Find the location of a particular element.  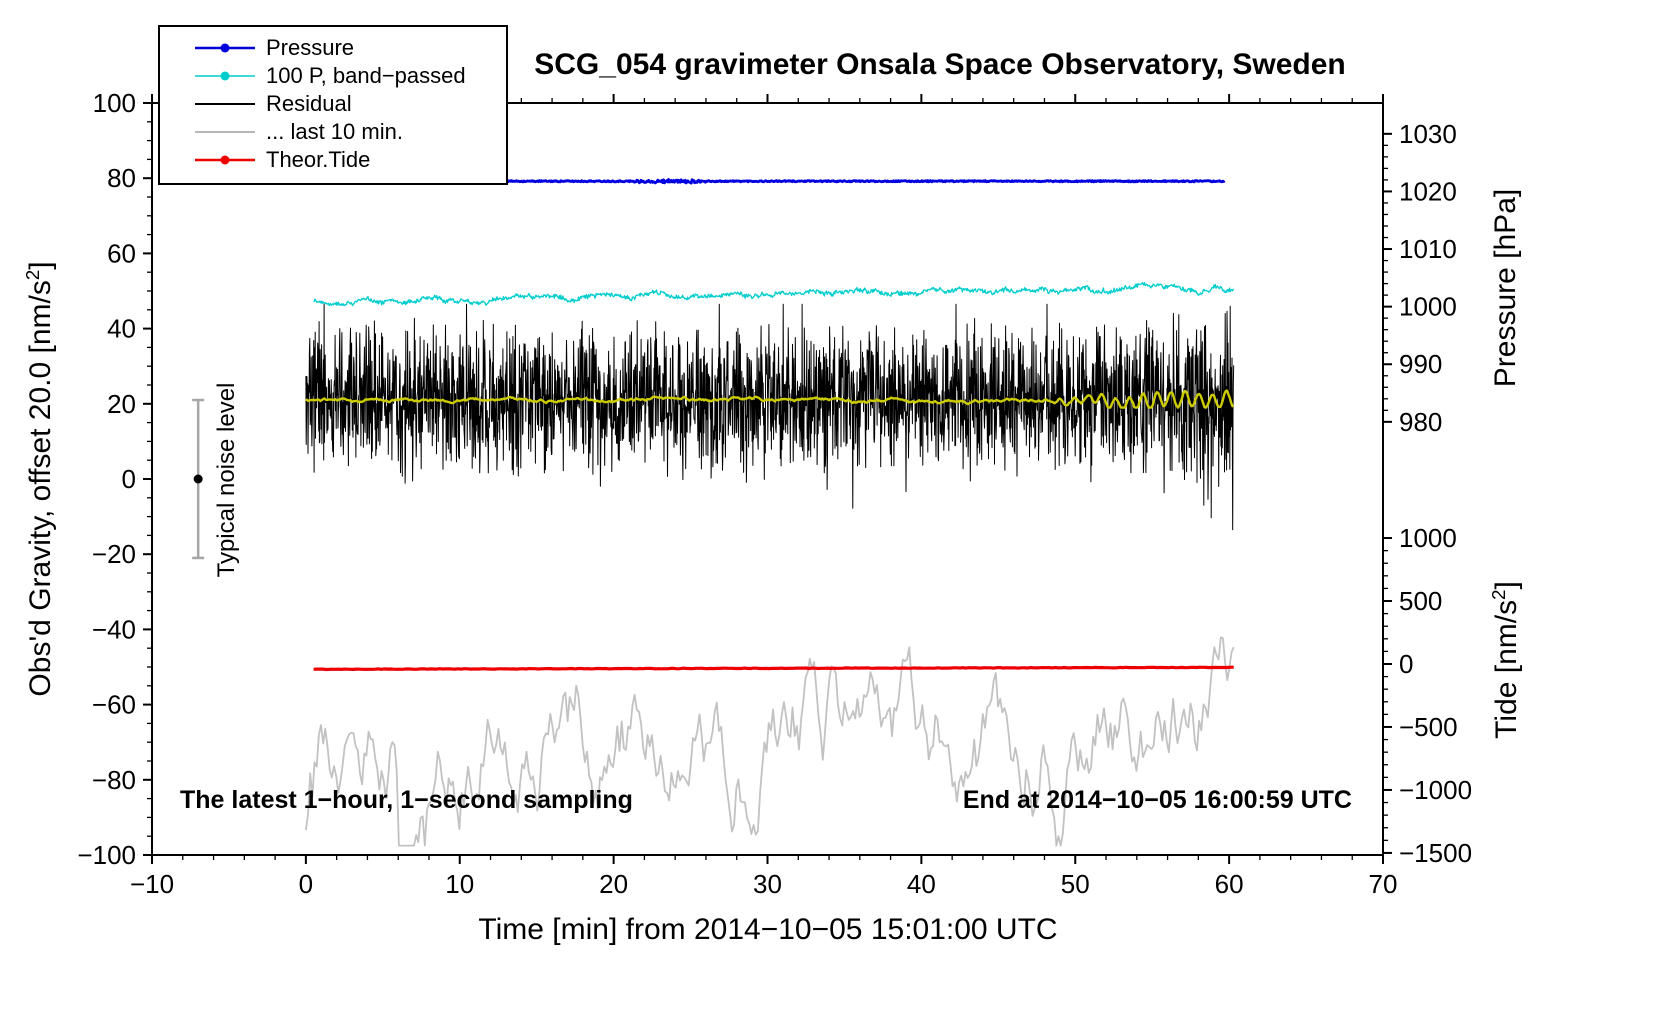

tide-tick-label: −1500 is located at coordinates (1435, 853).